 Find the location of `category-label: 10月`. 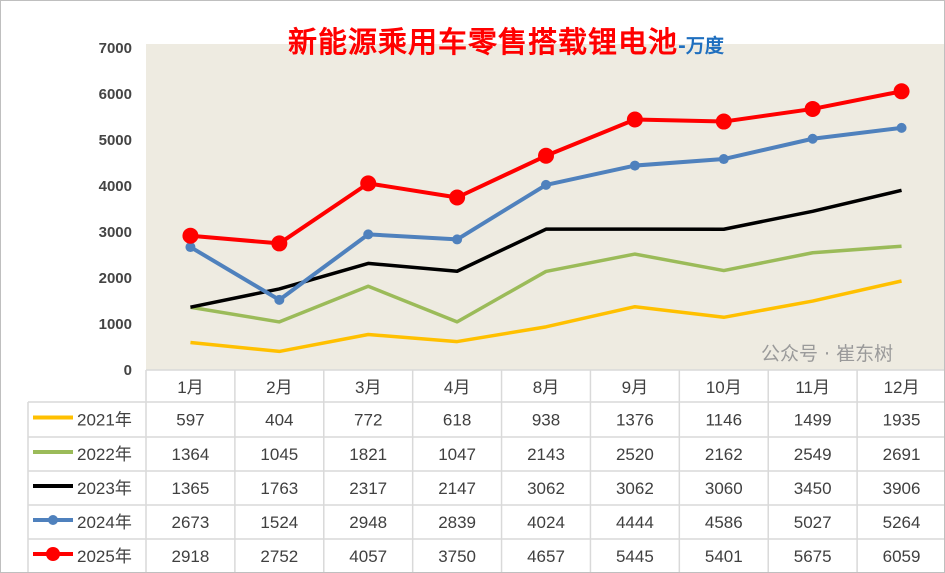

category-label: 10月 is located at coordinates (724, 387).